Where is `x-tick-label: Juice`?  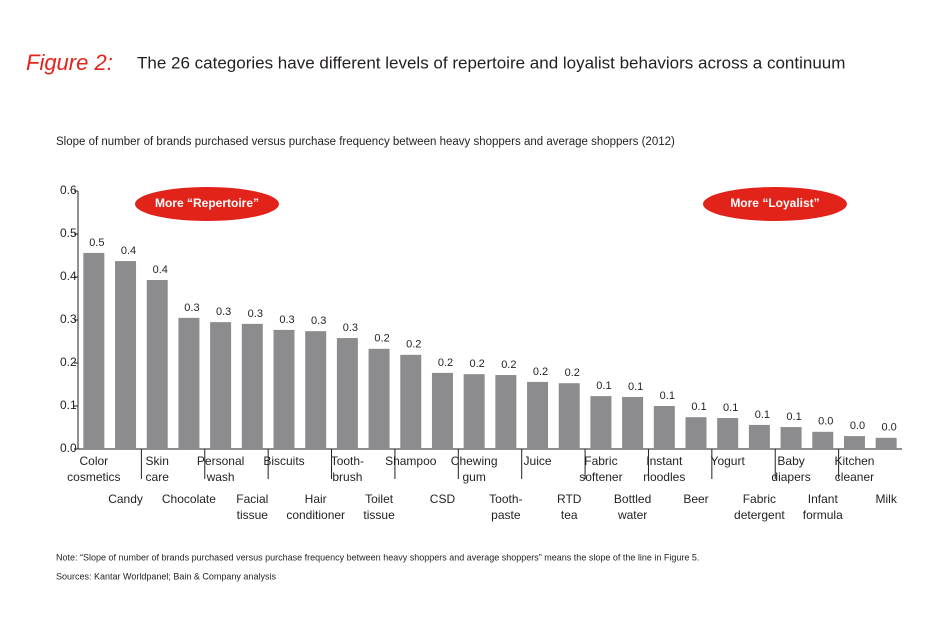 x-tick-label: Juice is located at coordinates (538, 461).